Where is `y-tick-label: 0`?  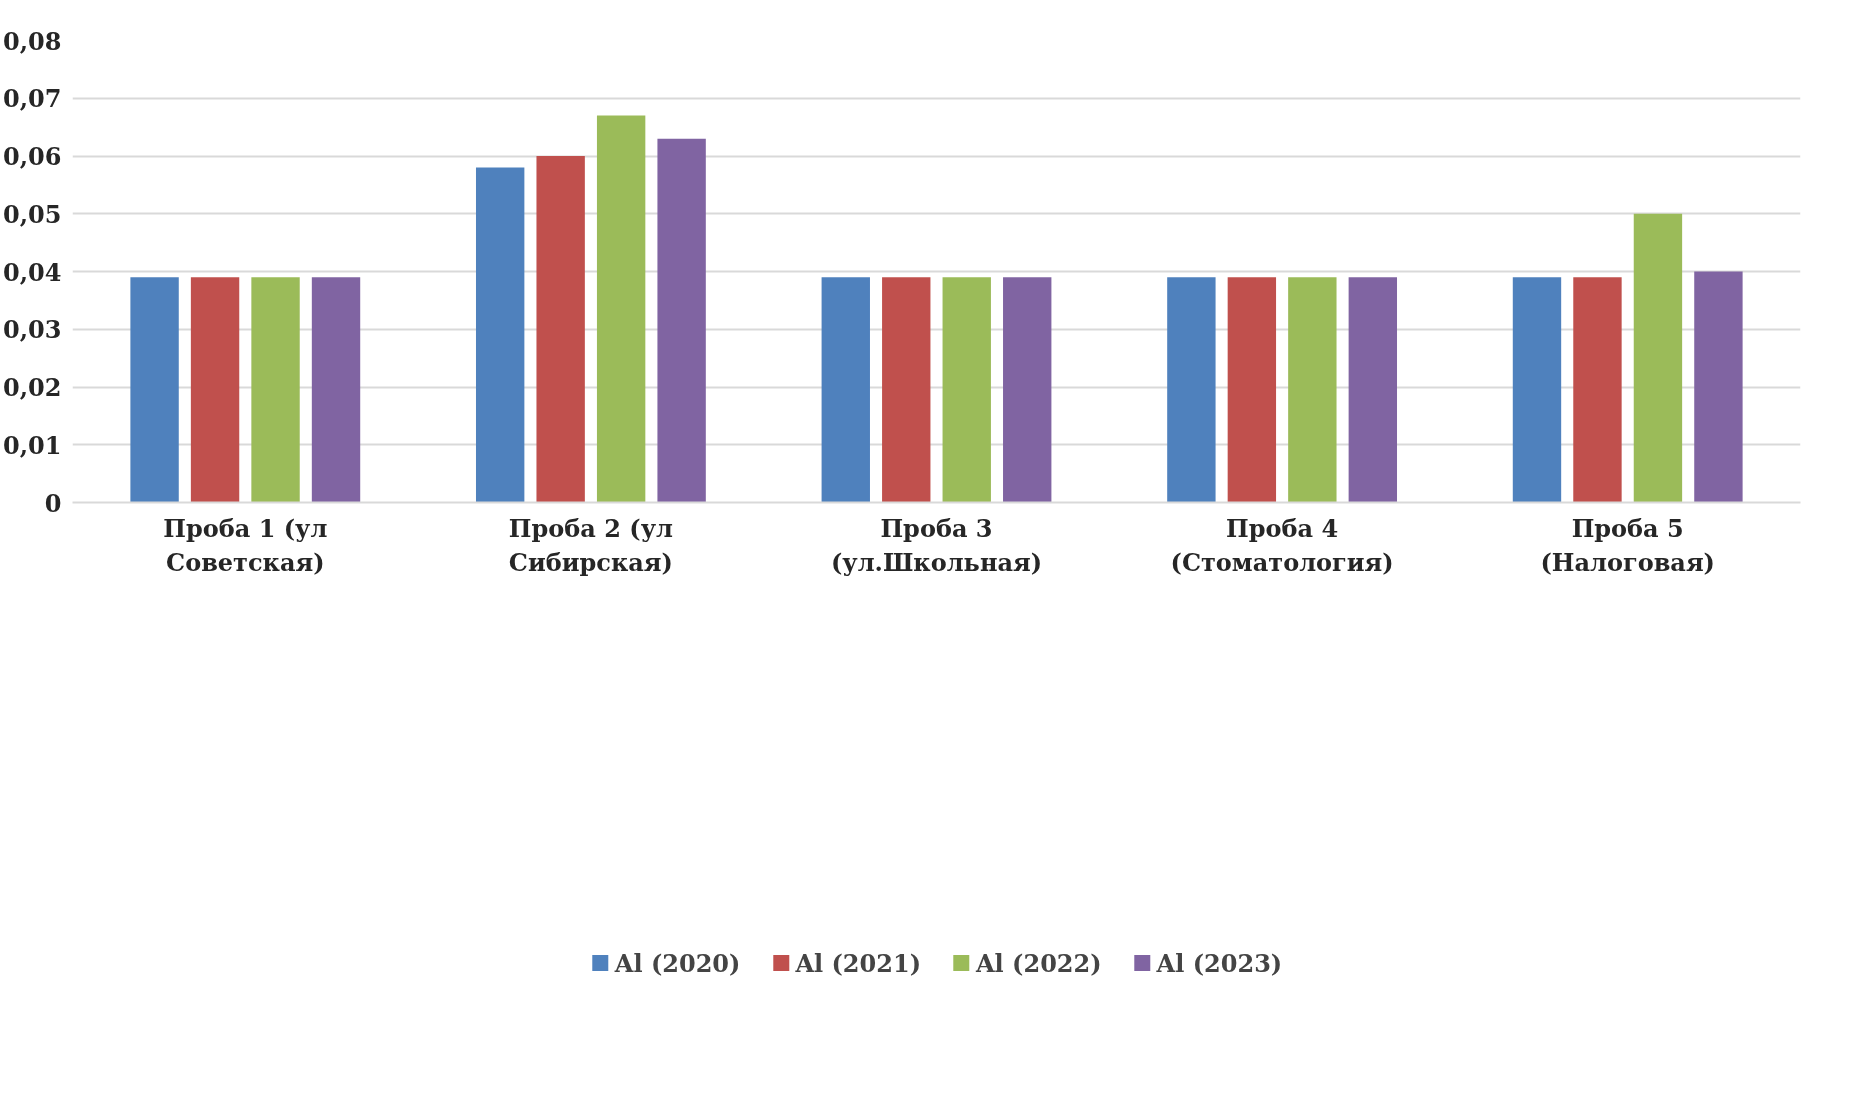 y-tick-label: 0 is located at coordinates (53, 503).